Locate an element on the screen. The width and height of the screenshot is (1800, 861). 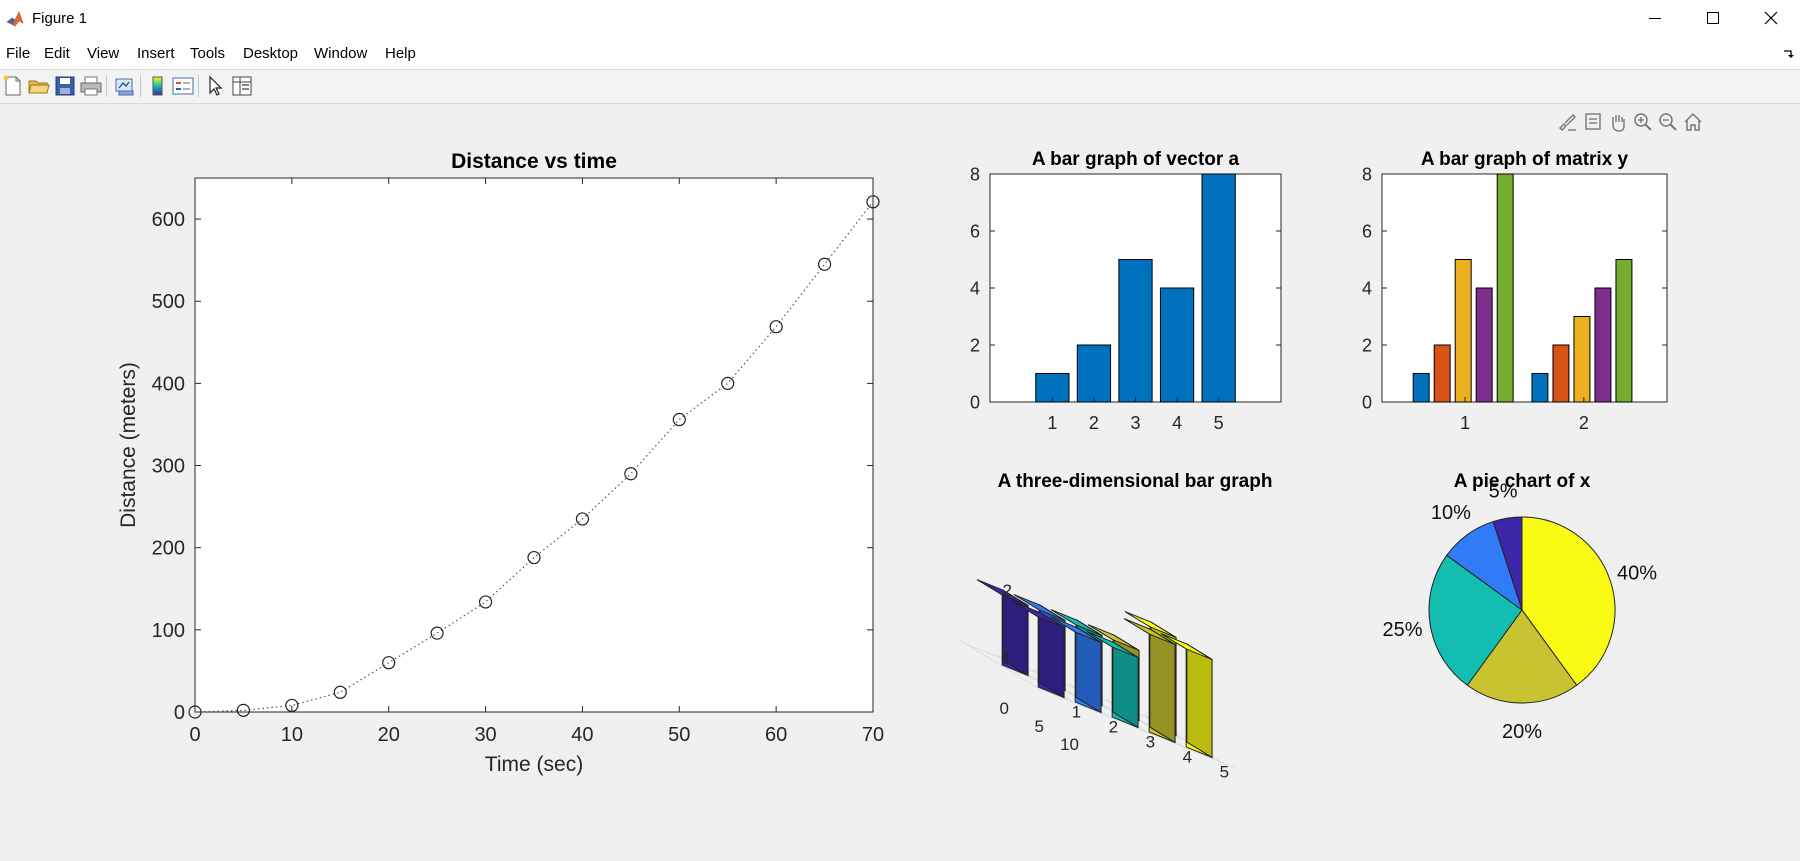
x-tick-label: 70 is located at coordinates (873, 735).